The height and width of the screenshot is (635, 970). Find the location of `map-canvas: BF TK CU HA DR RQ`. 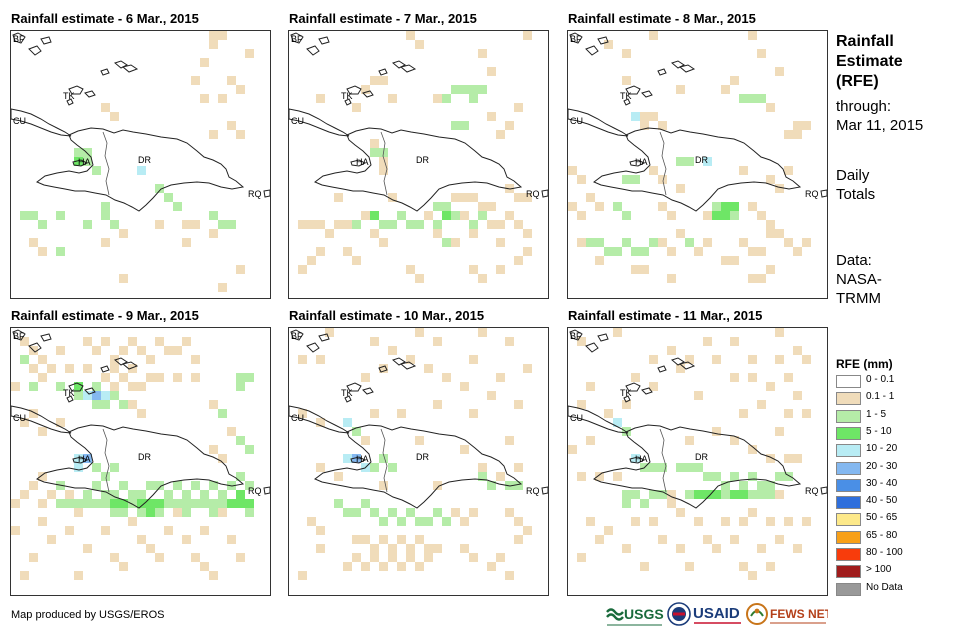

map-canvas: BF TK CU HA DR RQ is located at coordinates (140, 161).